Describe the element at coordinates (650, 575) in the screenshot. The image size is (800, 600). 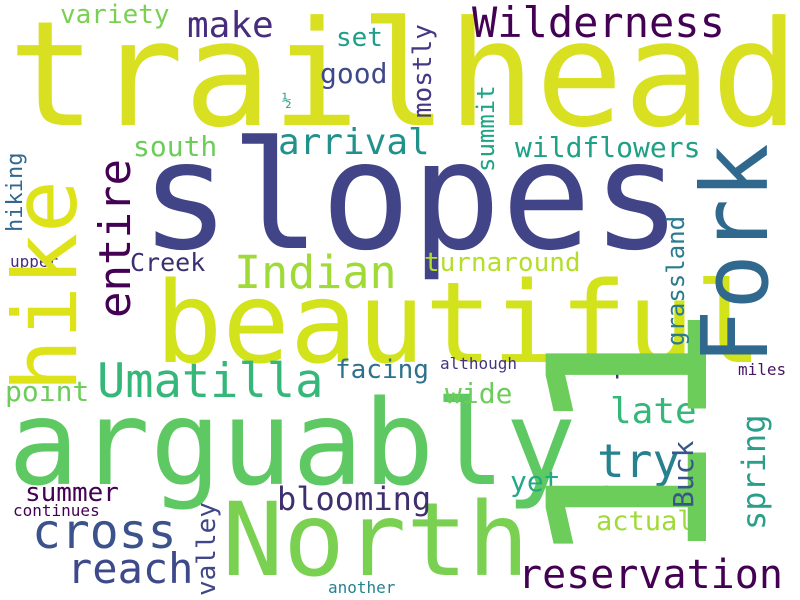
I see `word-reservation: reservation` at that location.